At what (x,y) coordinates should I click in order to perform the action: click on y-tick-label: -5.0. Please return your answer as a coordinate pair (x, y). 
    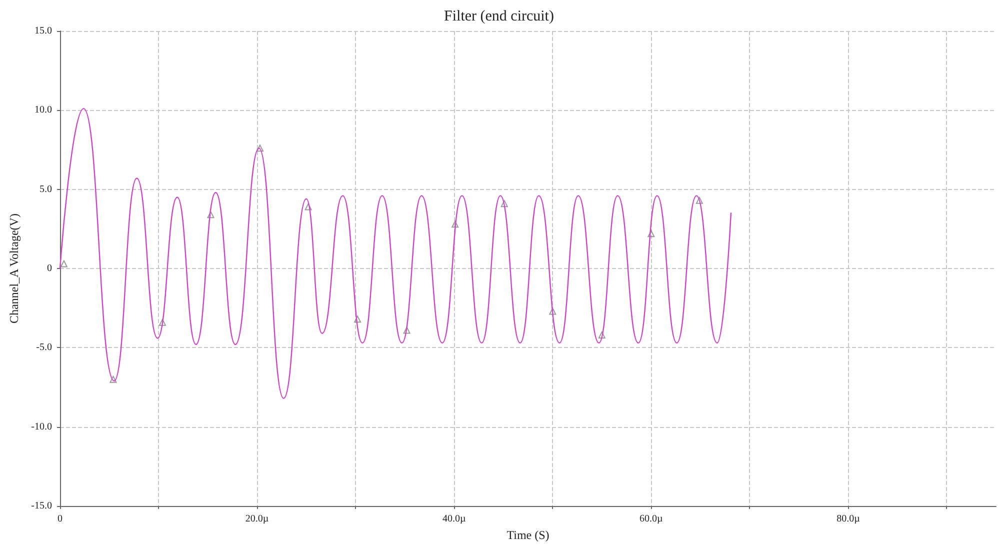
    Looking at the image, I should click on (44, 348).